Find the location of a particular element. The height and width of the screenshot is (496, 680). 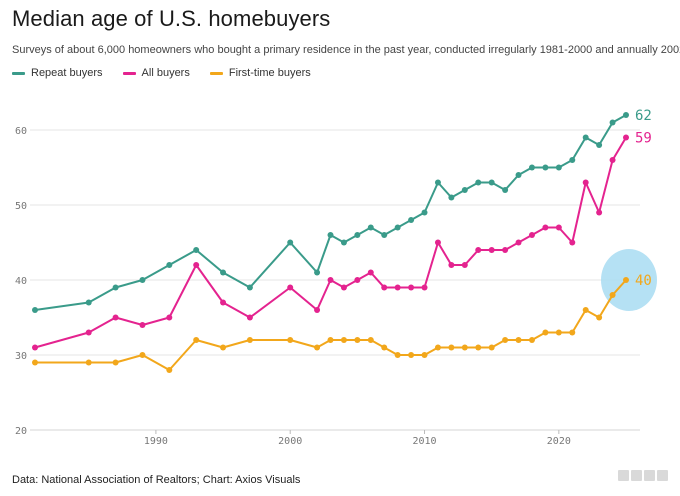

y-tick-label: 40 is located at coordinates (21, 281).